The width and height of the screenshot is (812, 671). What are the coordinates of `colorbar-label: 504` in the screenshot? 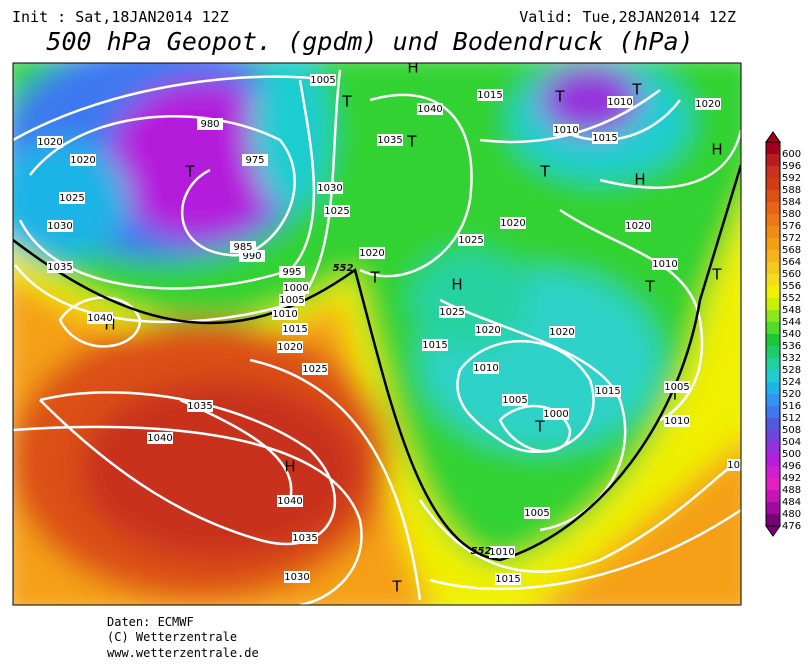 It's located at (791, 442).